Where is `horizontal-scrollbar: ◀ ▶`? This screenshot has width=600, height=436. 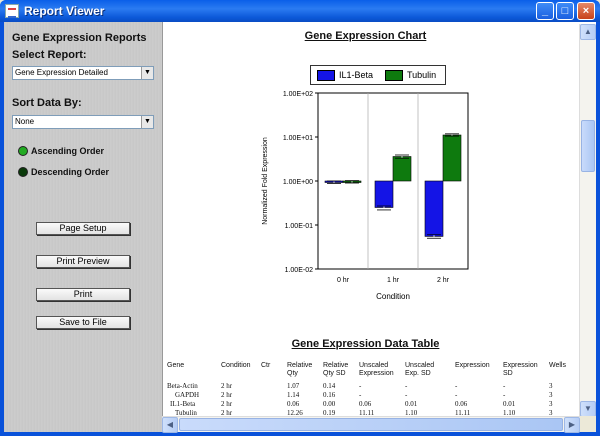
horizontal-scrollbar: ◀ ▶ is located at coordinates (371, 424).